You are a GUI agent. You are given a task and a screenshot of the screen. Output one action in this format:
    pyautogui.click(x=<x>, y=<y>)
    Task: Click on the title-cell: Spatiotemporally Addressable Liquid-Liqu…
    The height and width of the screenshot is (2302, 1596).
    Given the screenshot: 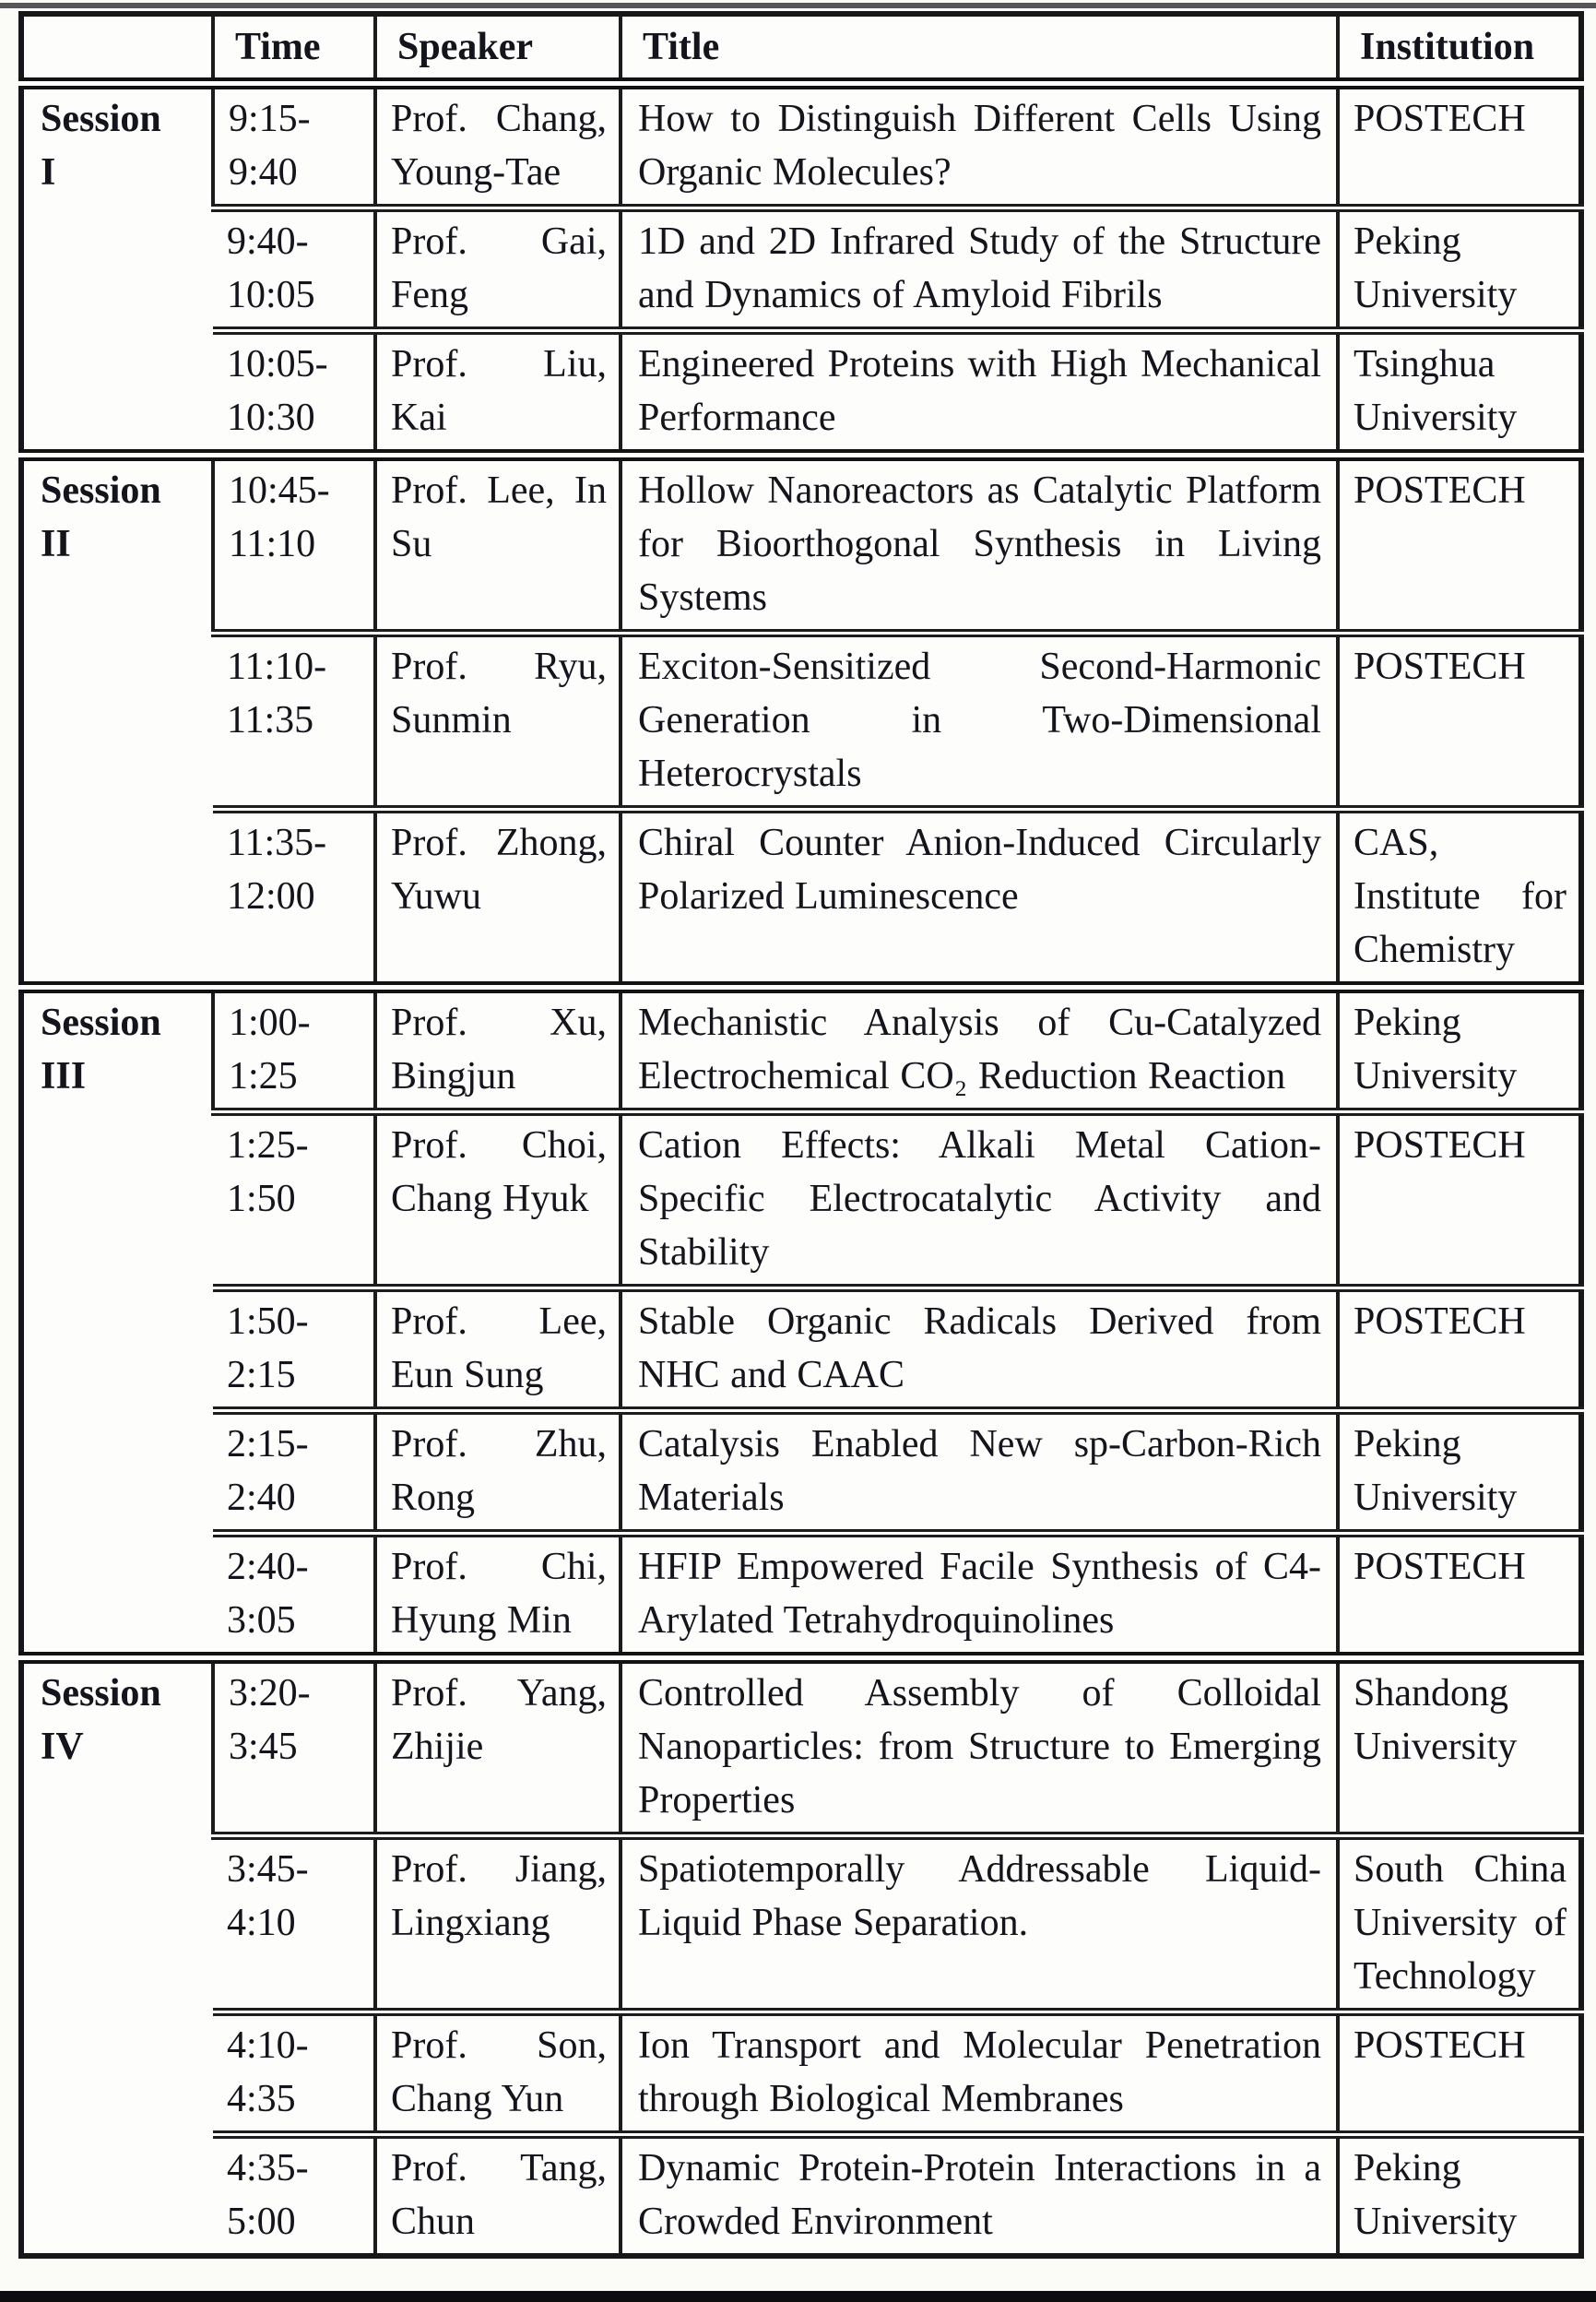 What is the action you would take?
    pyautogui.click(x=978, y=1922)
    